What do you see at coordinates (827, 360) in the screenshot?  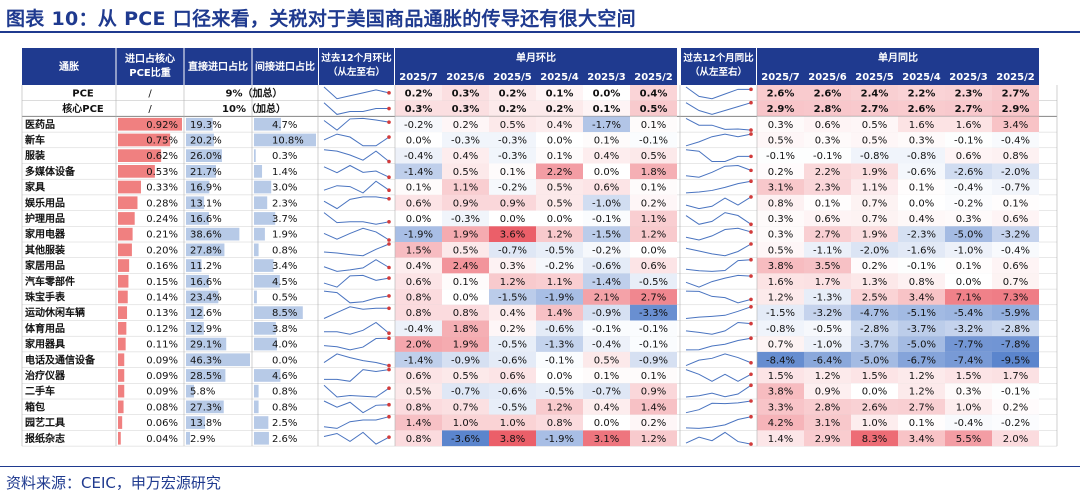 I see `yoy-value: -6.4%` at bounding box center [827, 360].